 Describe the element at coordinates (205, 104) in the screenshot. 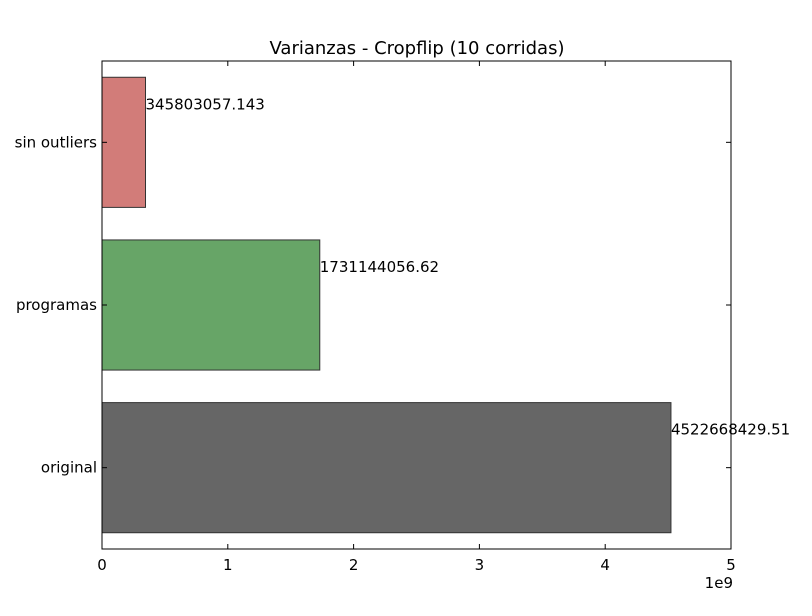

I see `value-label: 345803057.143` at that location.